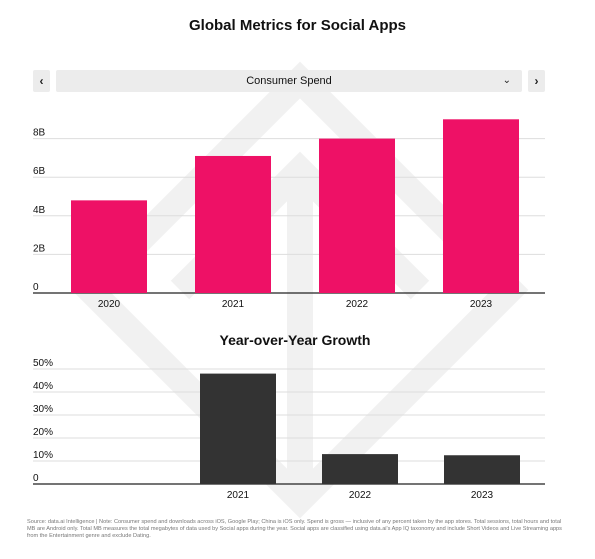  Describe the element at coordinates (109, 246) in the screenshot. I see `bar-2020` at that location.